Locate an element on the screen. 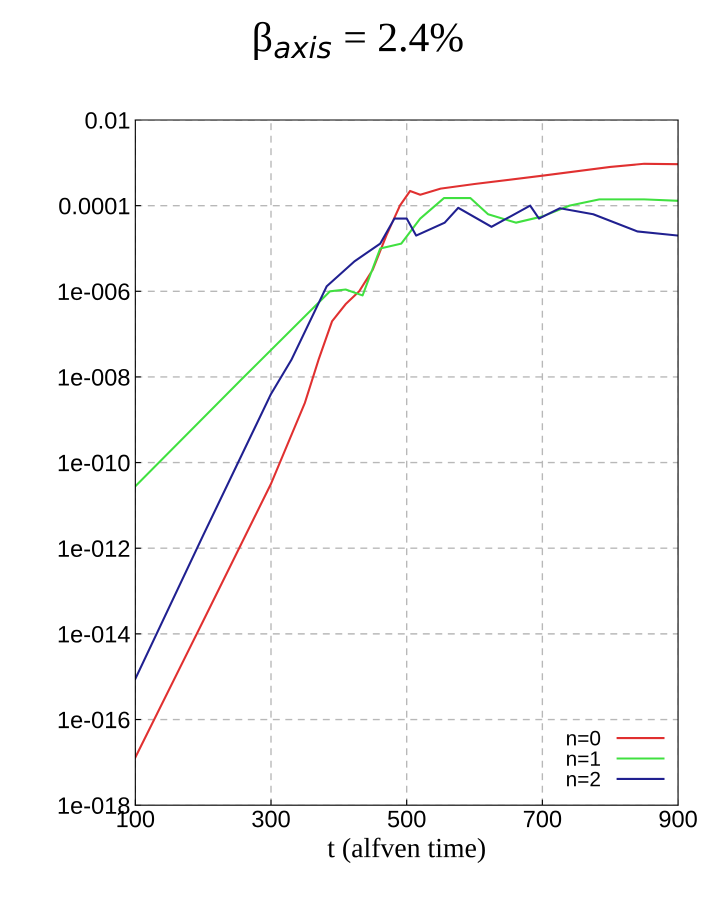 The image size is (716, 916). y-tick-label: 1e-014 is located at coordinates (94, 634).